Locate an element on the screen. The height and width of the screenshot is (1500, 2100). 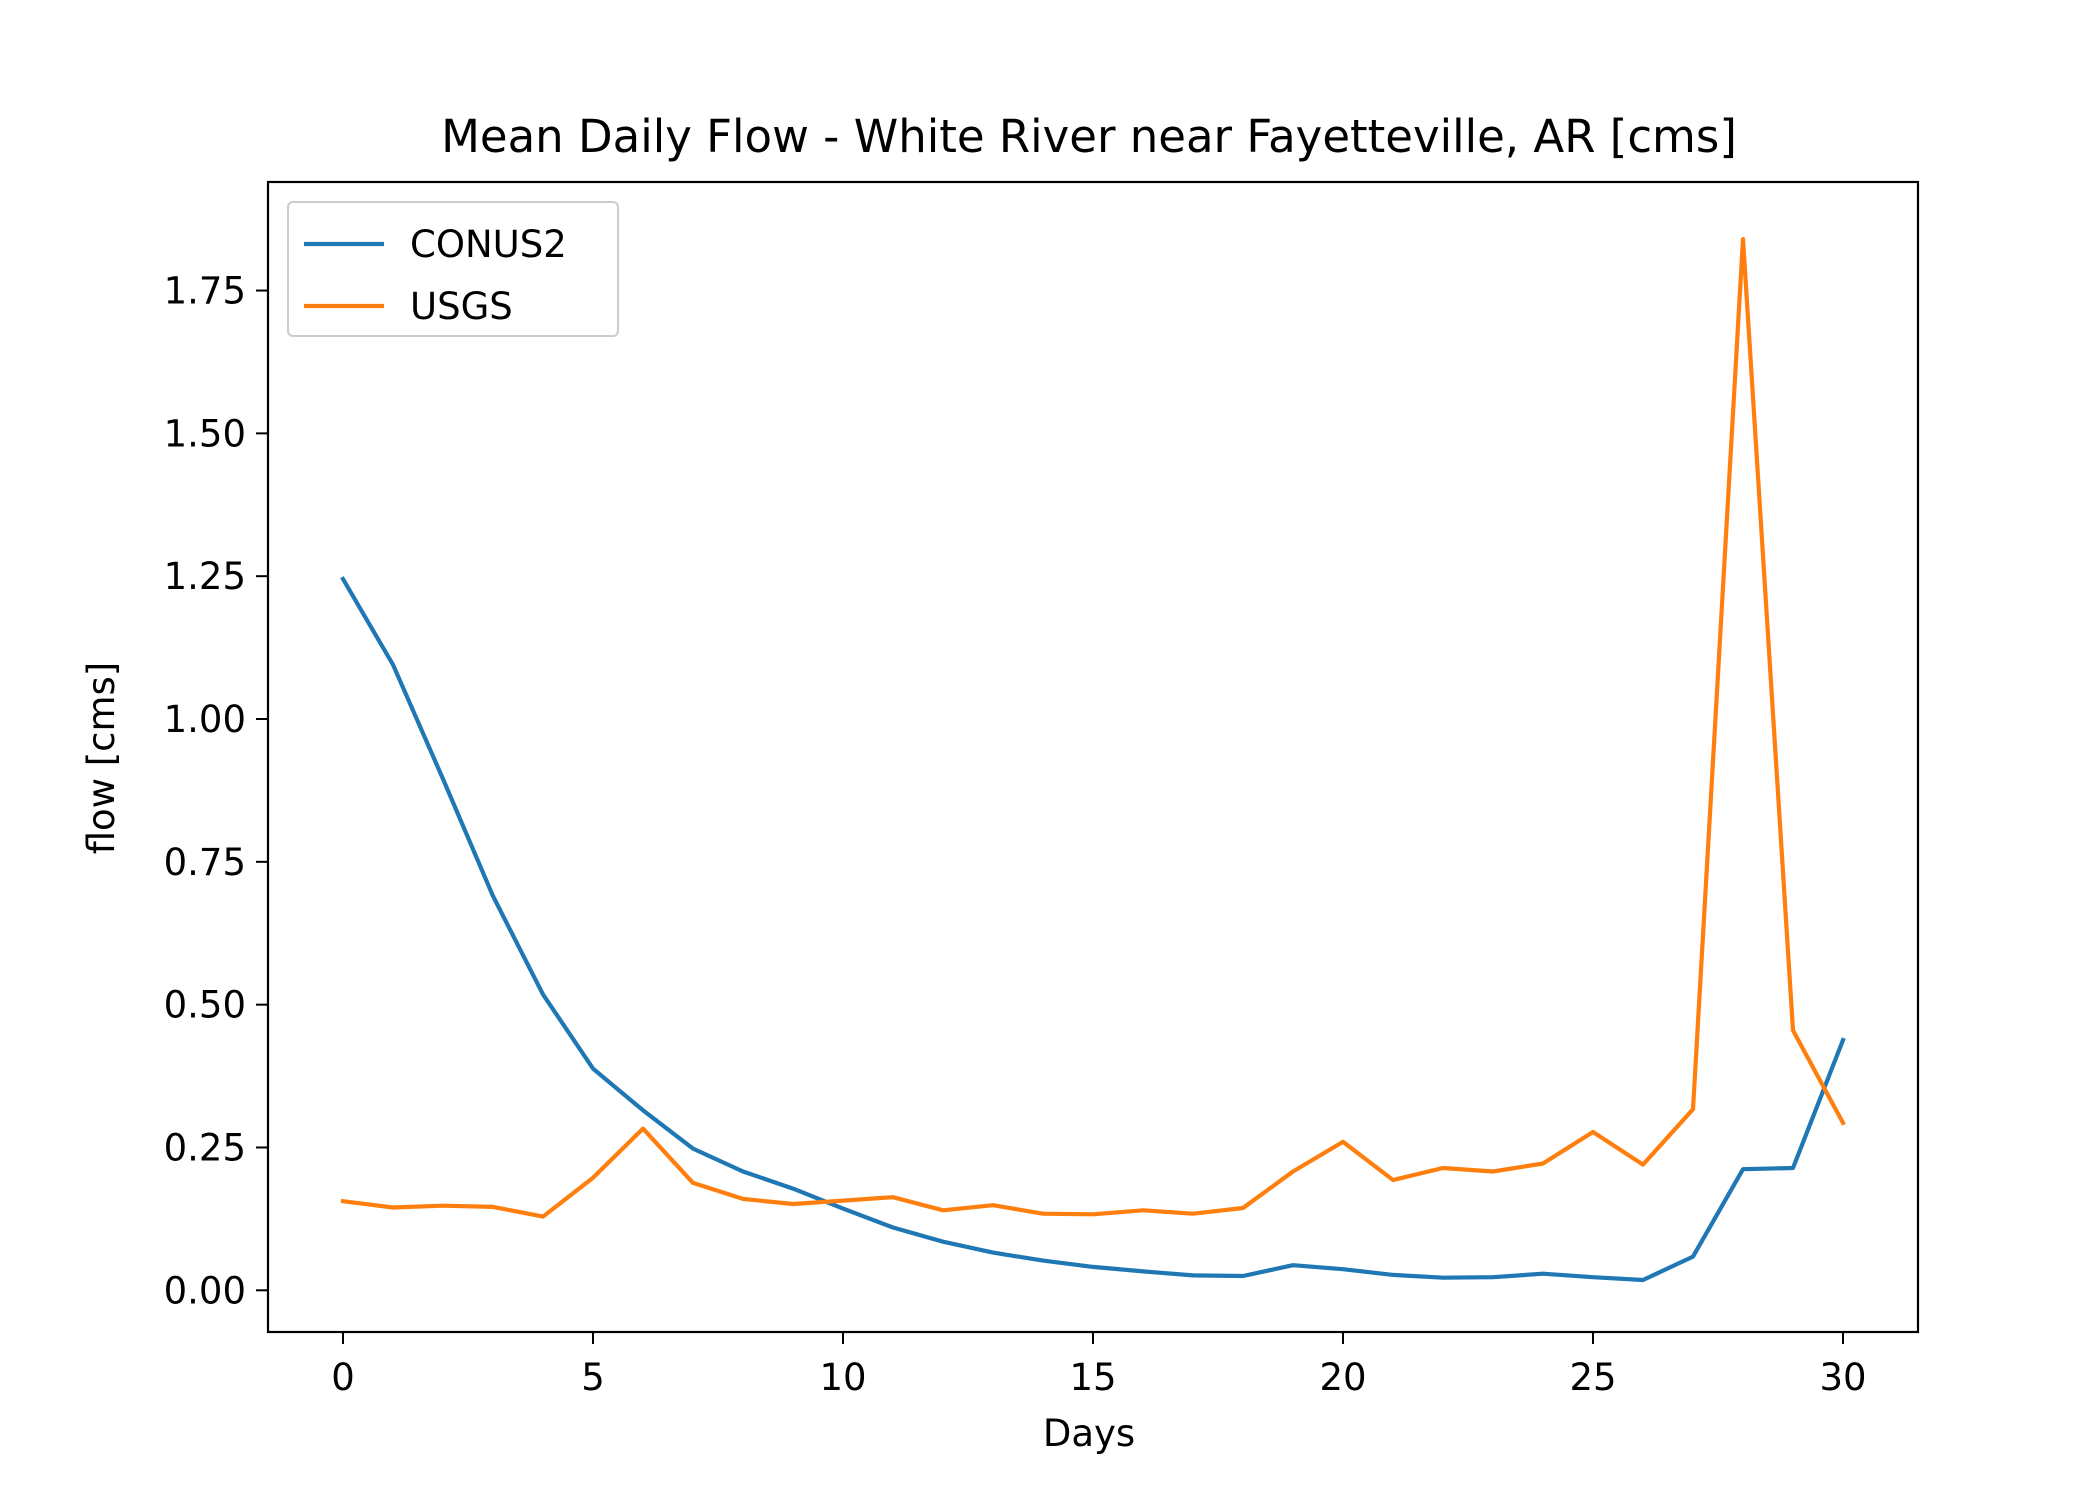
x-axis: 0 5 10 15 20 25 30 is located at coordinates (1099, 1365).